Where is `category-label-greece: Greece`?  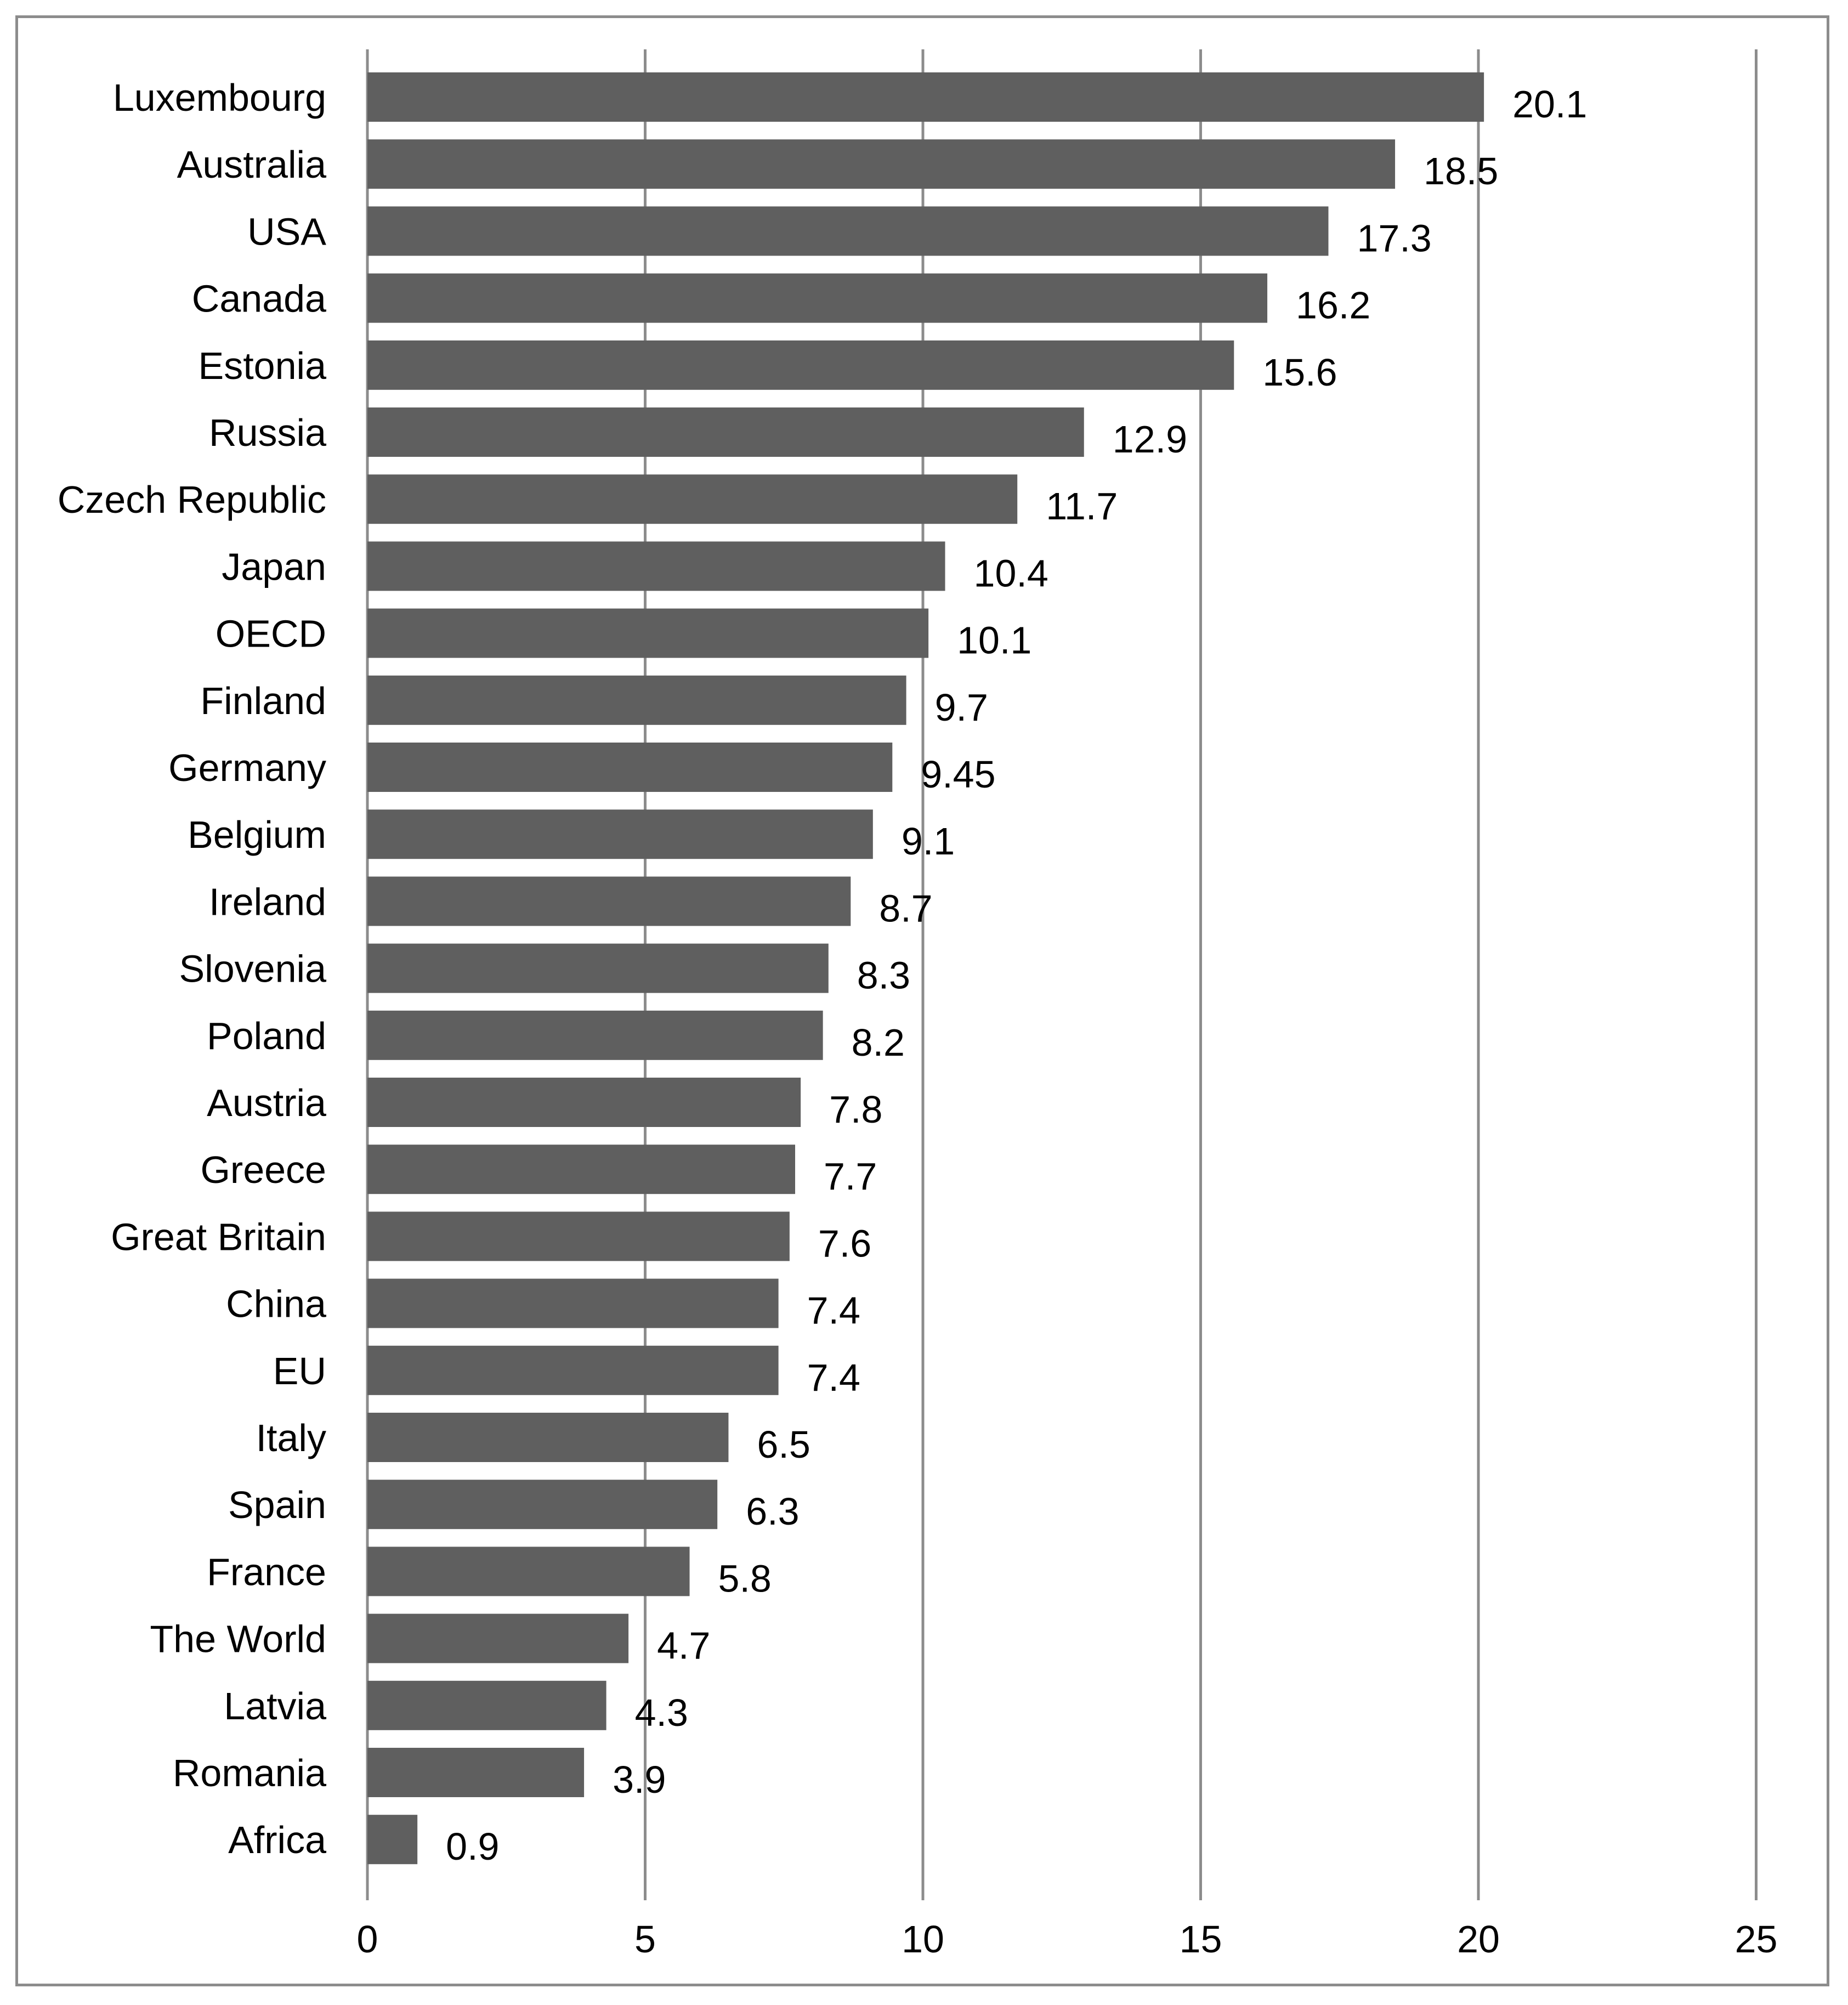
category-label-greece: Greece is located at coordinates (263, 1170).